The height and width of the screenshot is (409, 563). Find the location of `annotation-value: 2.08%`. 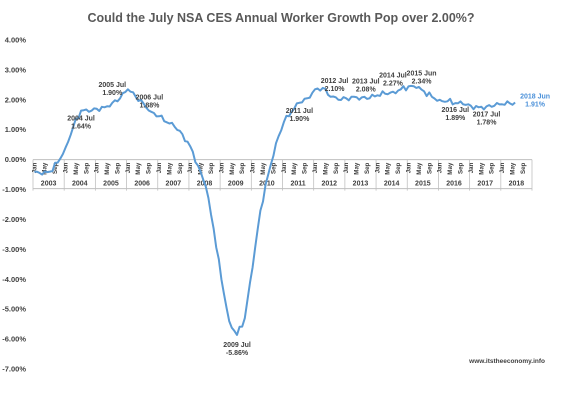

annotation-value: 2.08% is located at coordinates (366, 89).